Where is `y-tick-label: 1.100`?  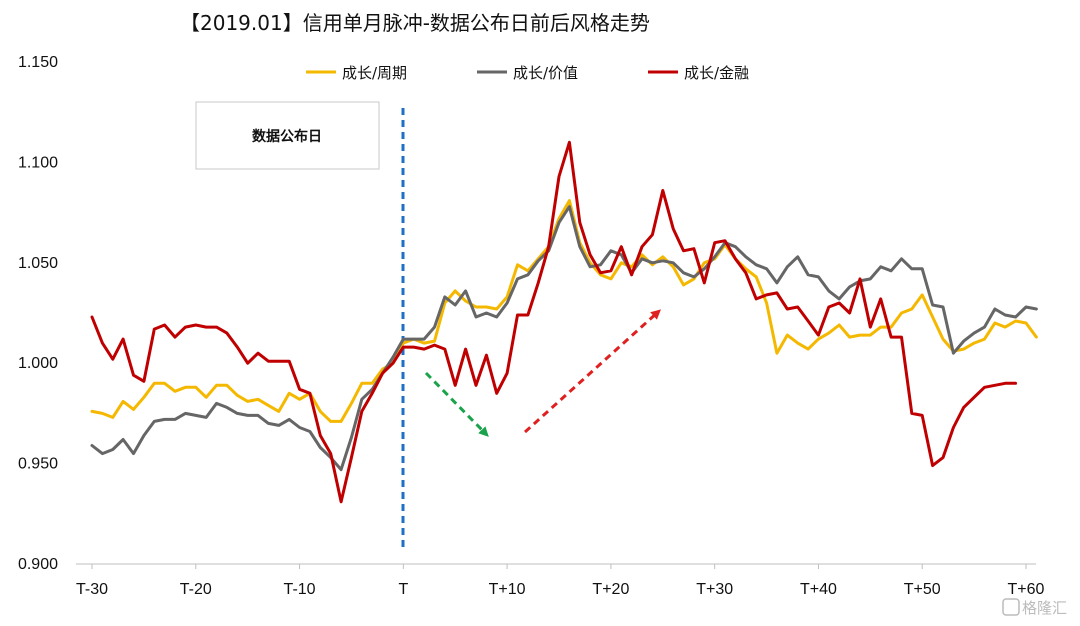 y-tick-label: 1.100 is located at coordinates (38, 162).